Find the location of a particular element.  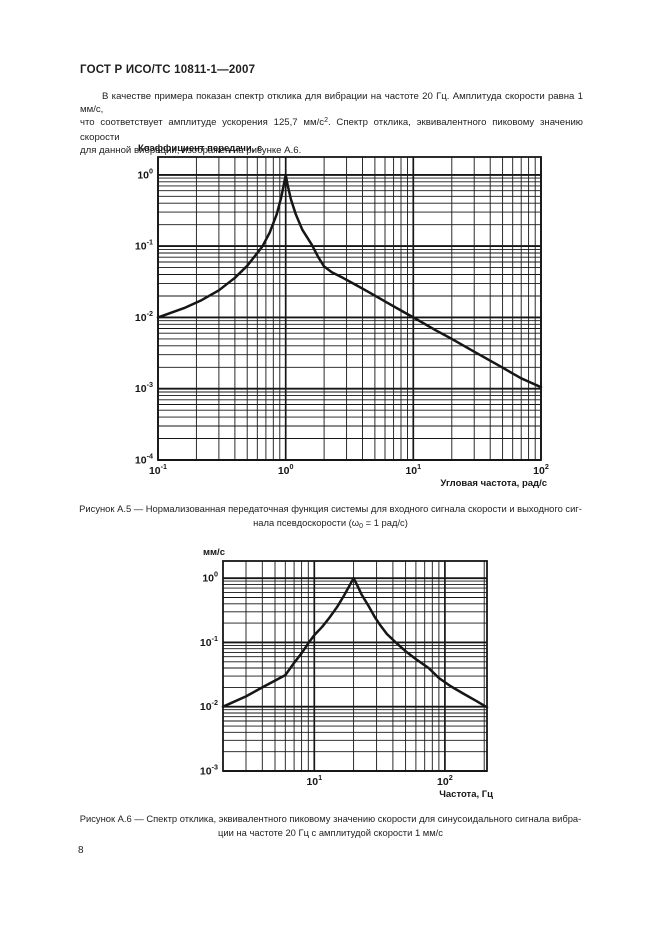

x-tick-labels: 10⁻¹ 10⁰ 10¹ 10² is located at coordinates (349, 469).